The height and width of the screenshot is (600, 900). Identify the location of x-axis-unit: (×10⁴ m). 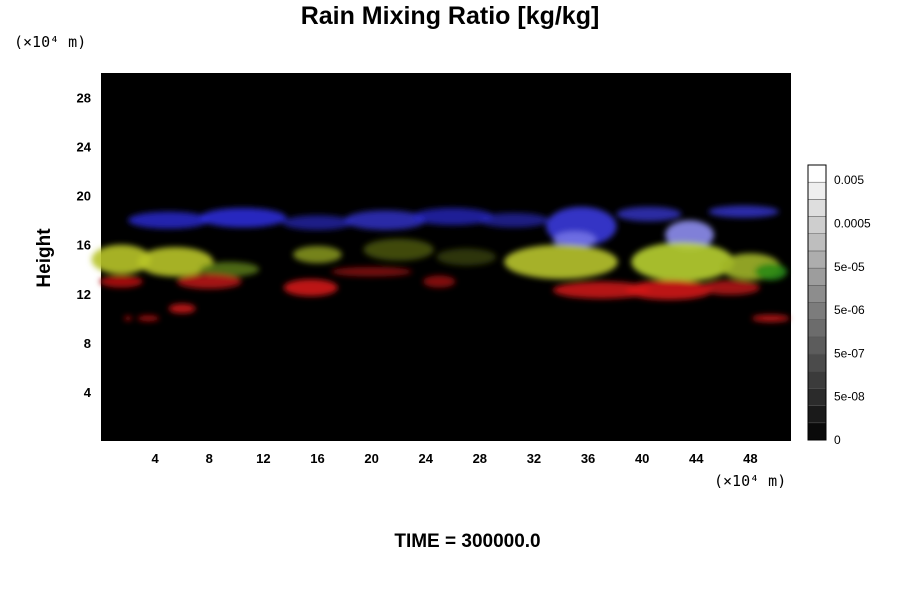
(750, 481).